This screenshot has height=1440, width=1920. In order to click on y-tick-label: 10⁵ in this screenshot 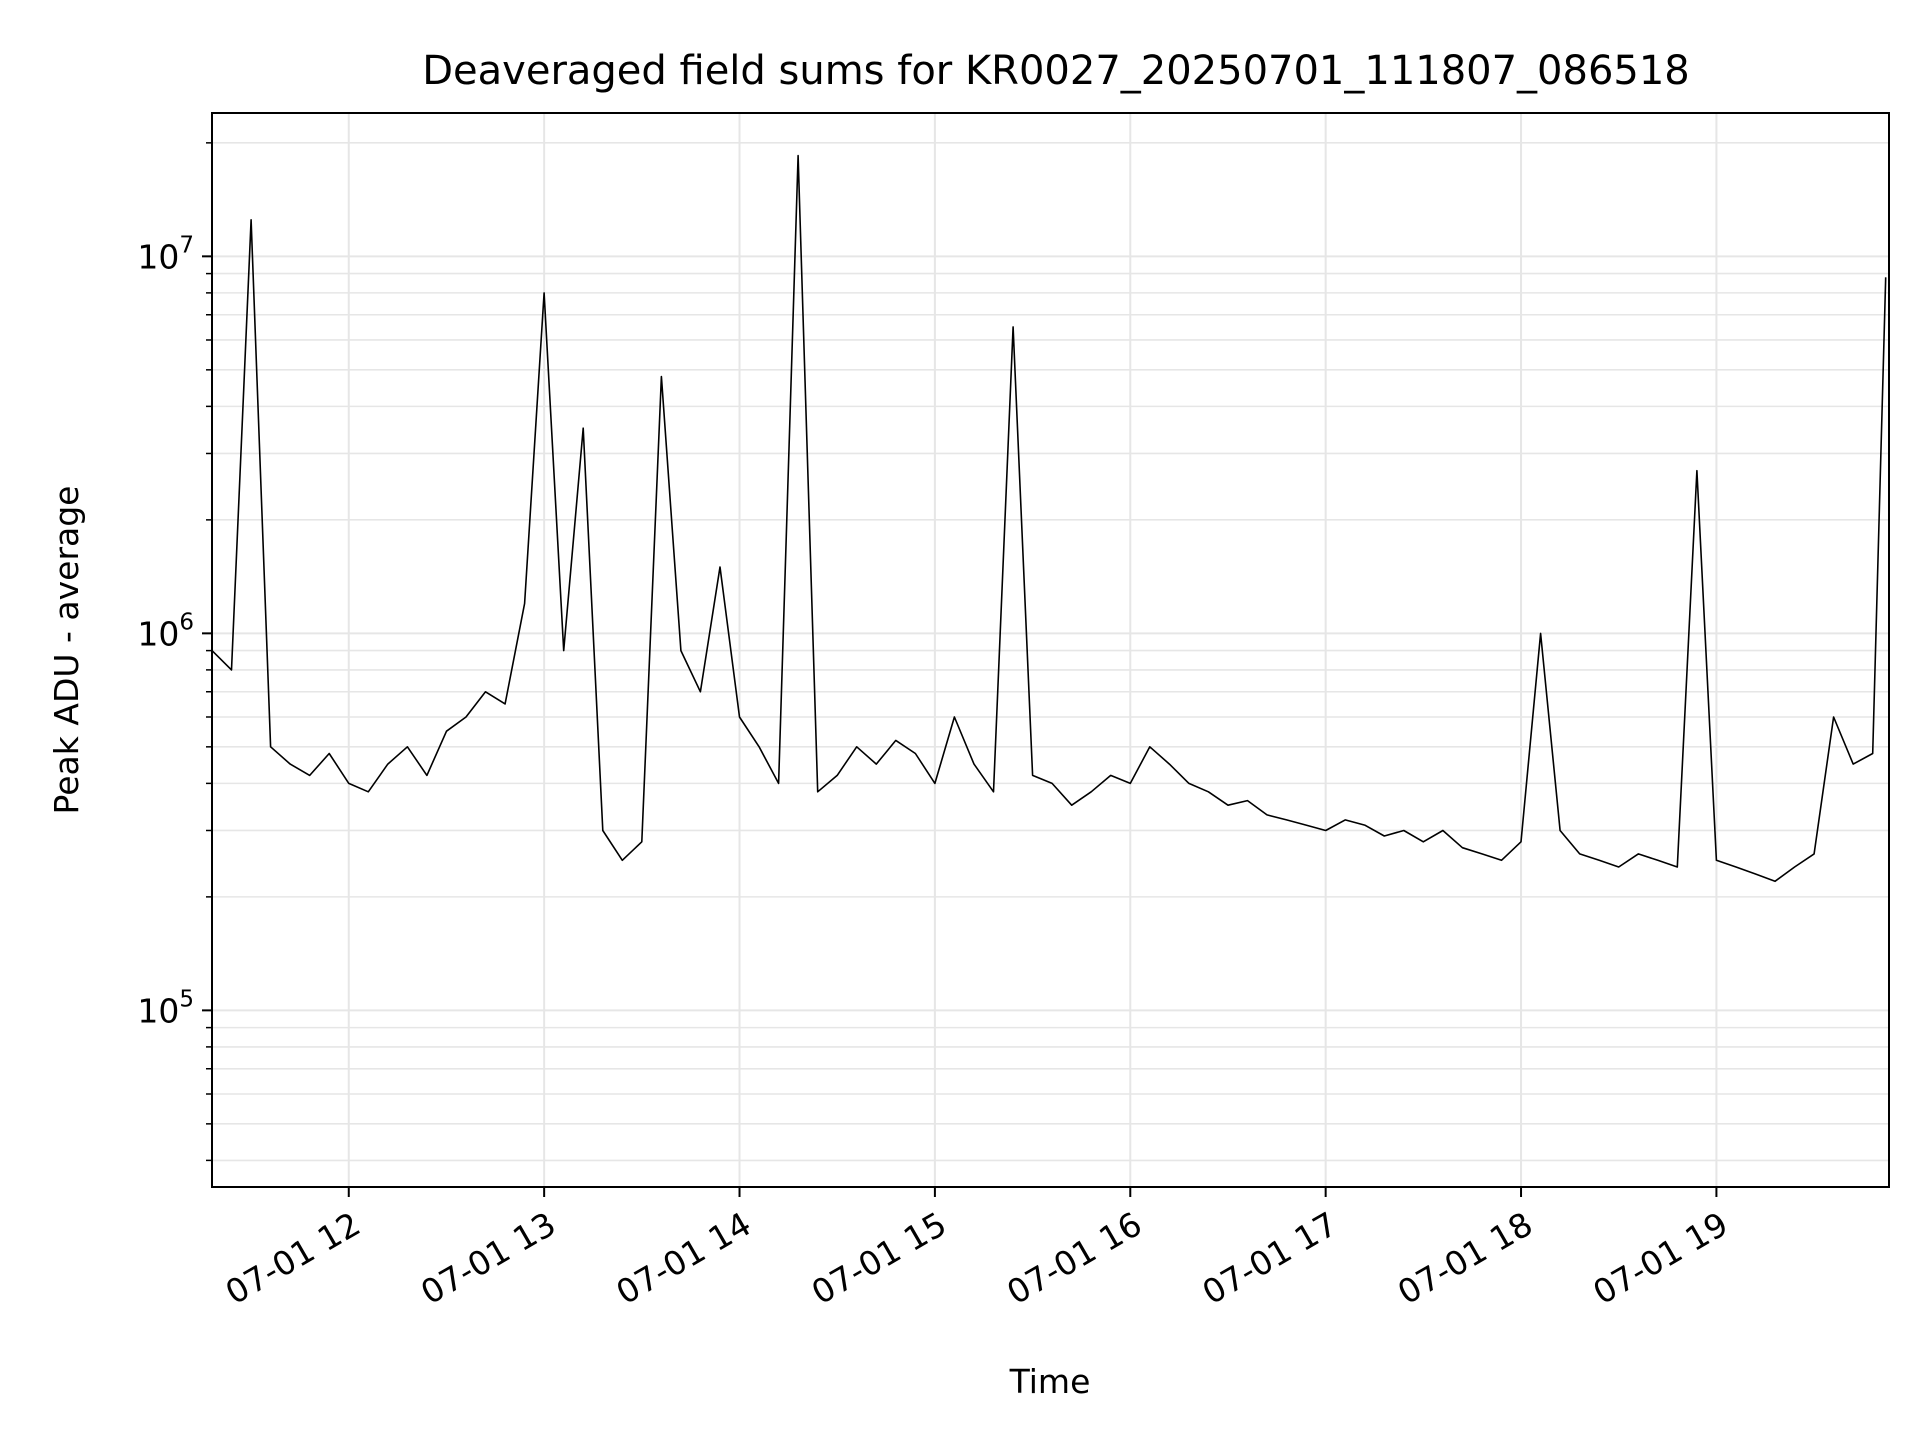, I will do `click(165, 1008)`.